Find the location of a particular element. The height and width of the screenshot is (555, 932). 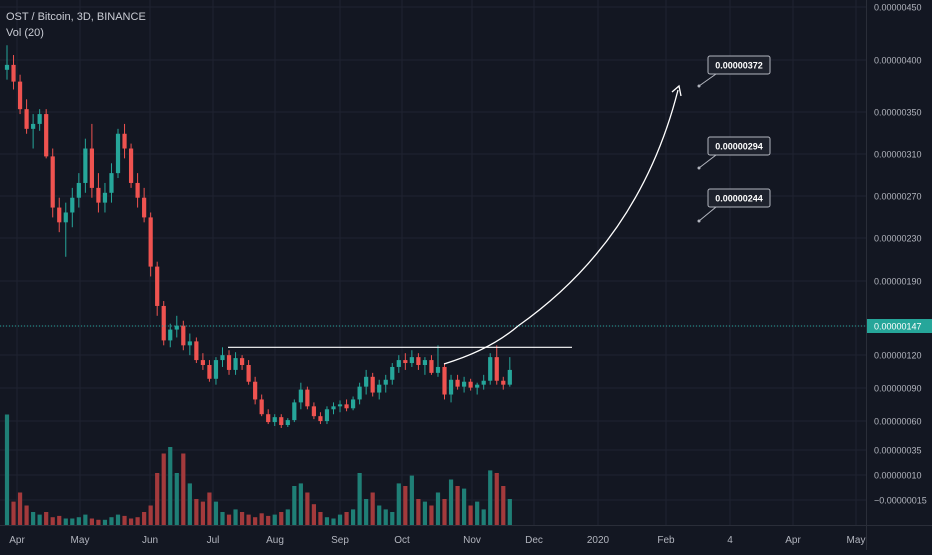

y-tick-label: 0.00000120 is located at coordinates (898, 356).